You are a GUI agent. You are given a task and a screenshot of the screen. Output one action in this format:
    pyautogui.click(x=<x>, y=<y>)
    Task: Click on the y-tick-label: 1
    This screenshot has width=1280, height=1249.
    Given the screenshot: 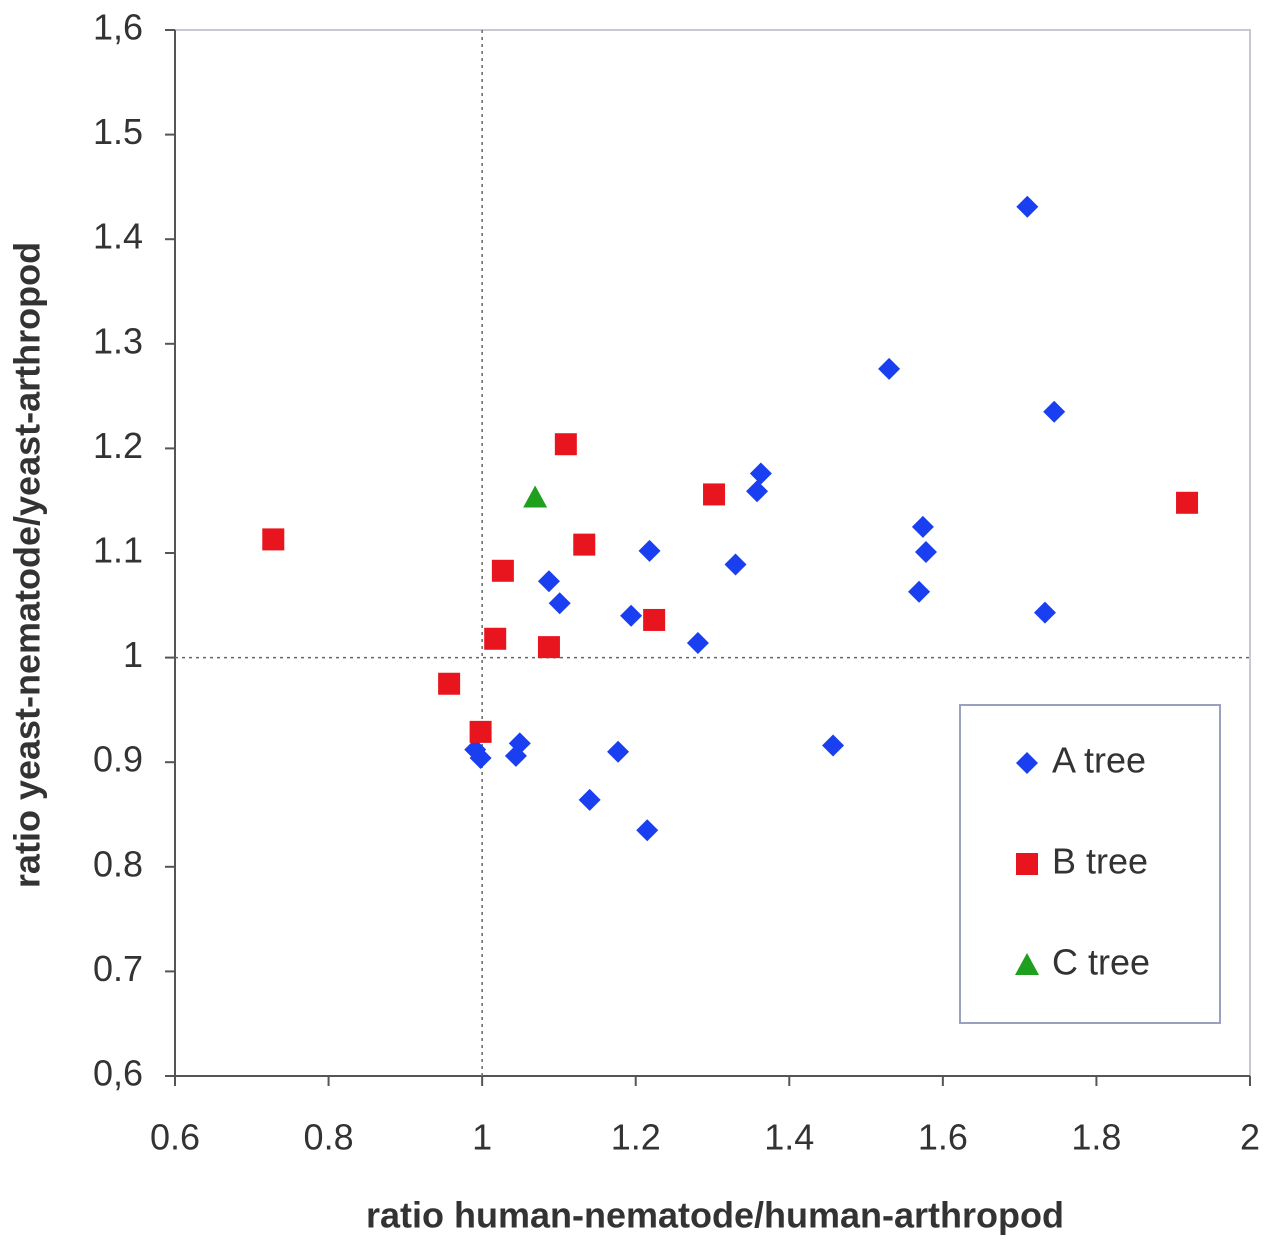 What is the action you would take?
    pyautogui.click(x=133, y=654)
    